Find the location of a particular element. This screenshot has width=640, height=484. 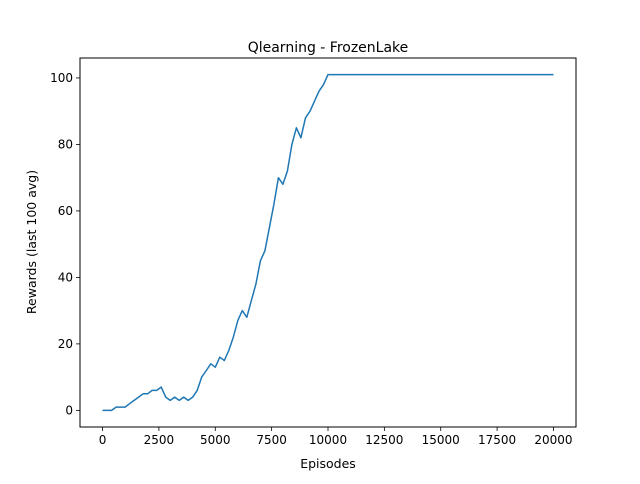

x-tick-label: 5000 is located at coordinates (215, 440).